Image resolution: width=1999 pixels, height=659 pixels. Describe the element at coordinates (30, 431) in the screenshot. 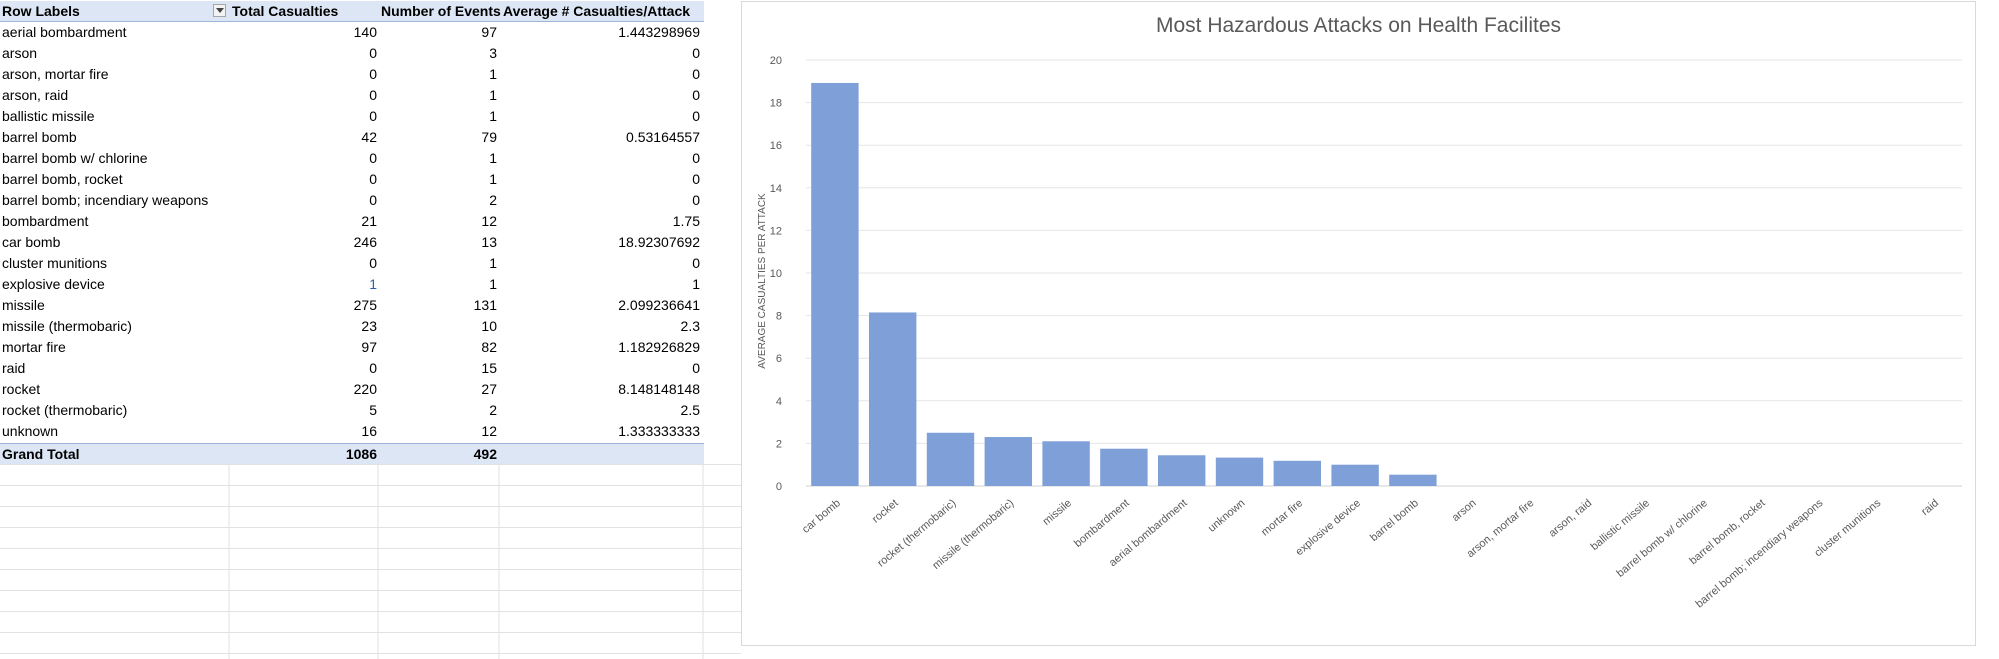

I see `row-label: unknown` at that location.